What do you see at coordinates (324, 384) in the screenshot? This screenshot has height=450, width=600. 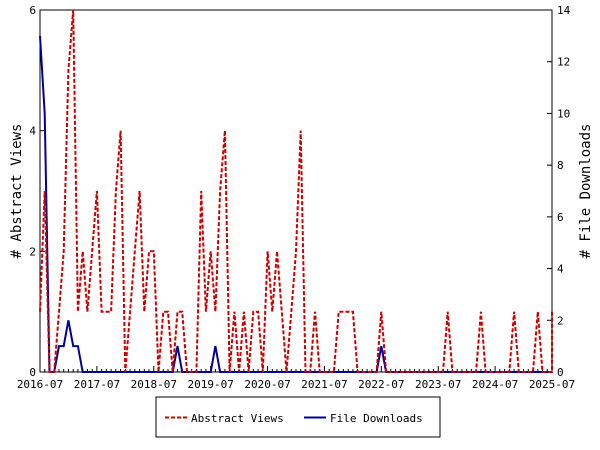 I see `x-tick-label: 2021-07` at bounding box center [324, 384].